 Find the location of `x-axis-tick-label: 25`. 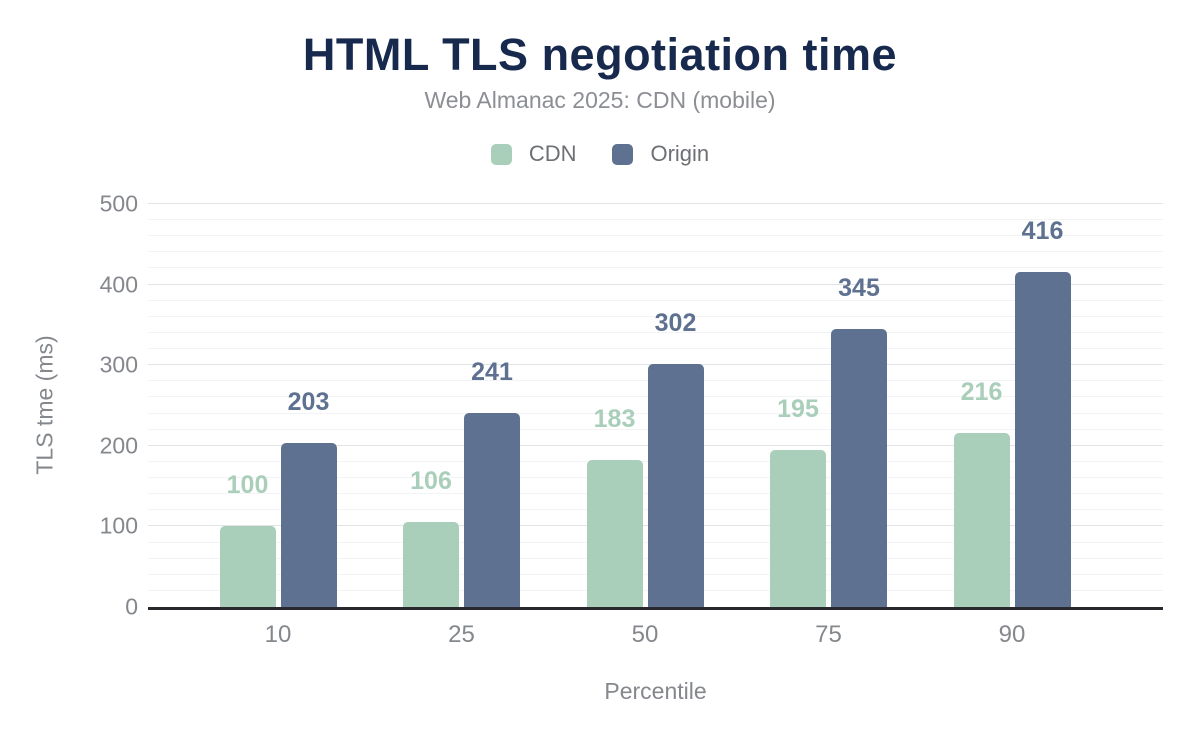

x-axis-tick-label: 25 is located at coordinates (461, 634).